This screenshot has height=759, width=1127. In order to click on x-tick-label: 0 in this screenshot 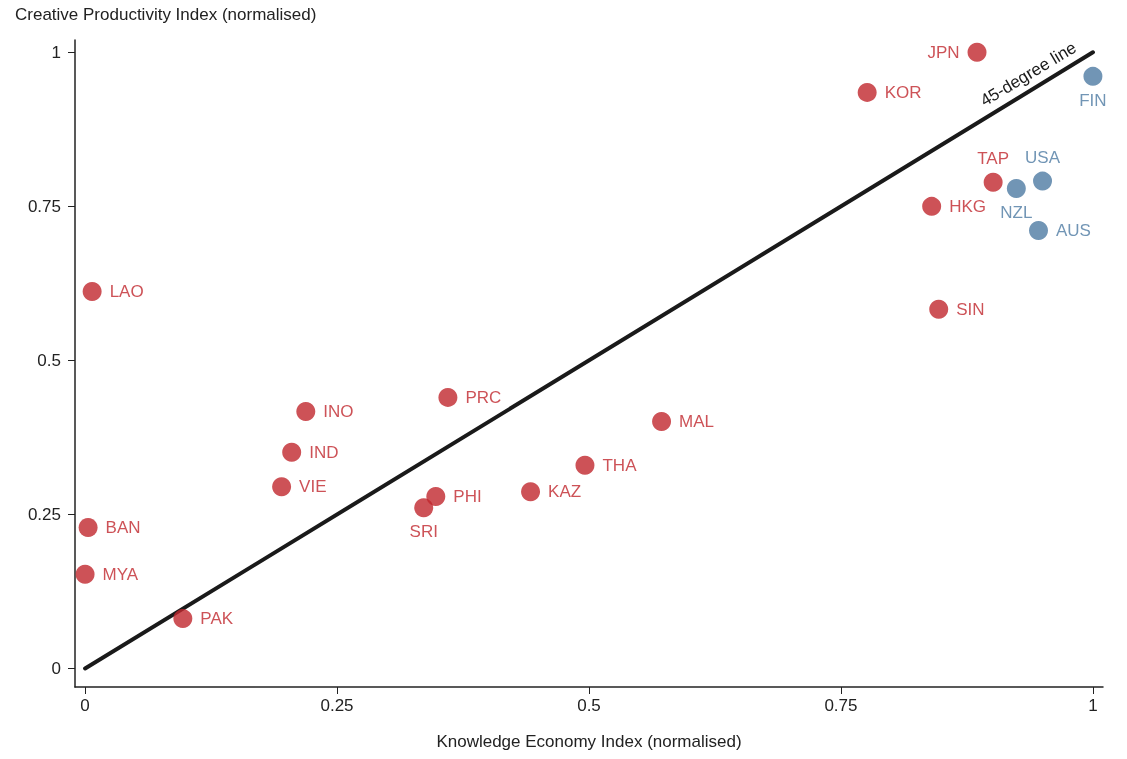, I will do `click(85, 705)`.